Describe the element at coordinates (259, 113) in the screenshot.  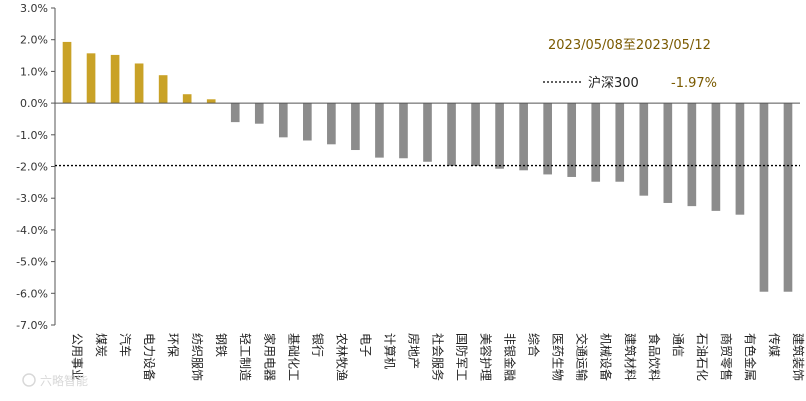
I see `bar-家用电器` at that location.